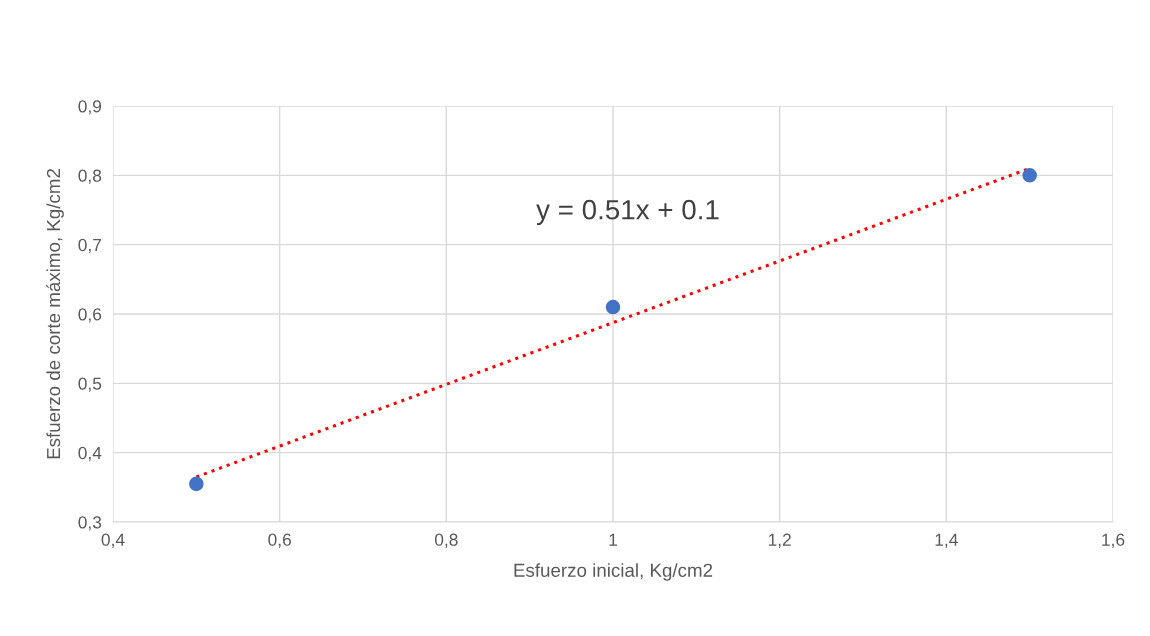 This screenshot has width=1150, height=636. Describe the element at coordinates (1113, 540) in the screenshot. I see `x-tick-label: 1,6` at that location.